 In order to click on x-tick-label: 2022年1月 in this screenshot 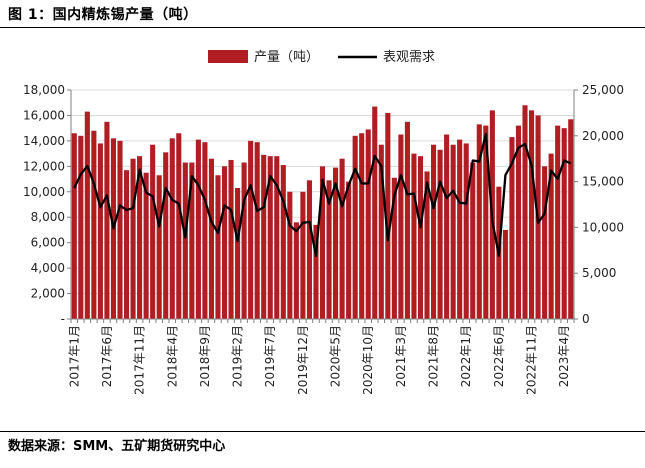, I will do `click(466, 356)`.